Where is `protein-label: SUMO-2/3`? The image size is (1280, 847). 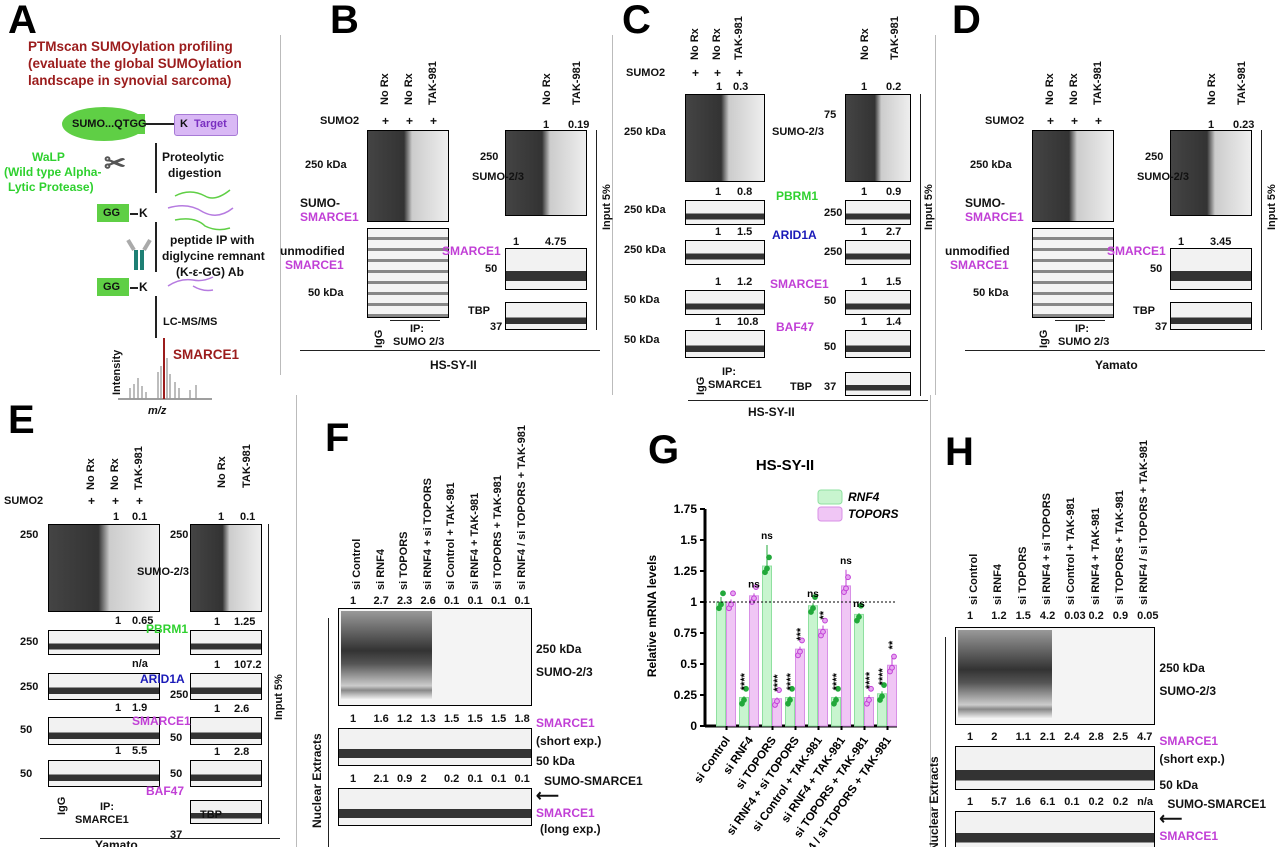
protein-label: SUMO-2/3 is located at coordinates (1163, 177).